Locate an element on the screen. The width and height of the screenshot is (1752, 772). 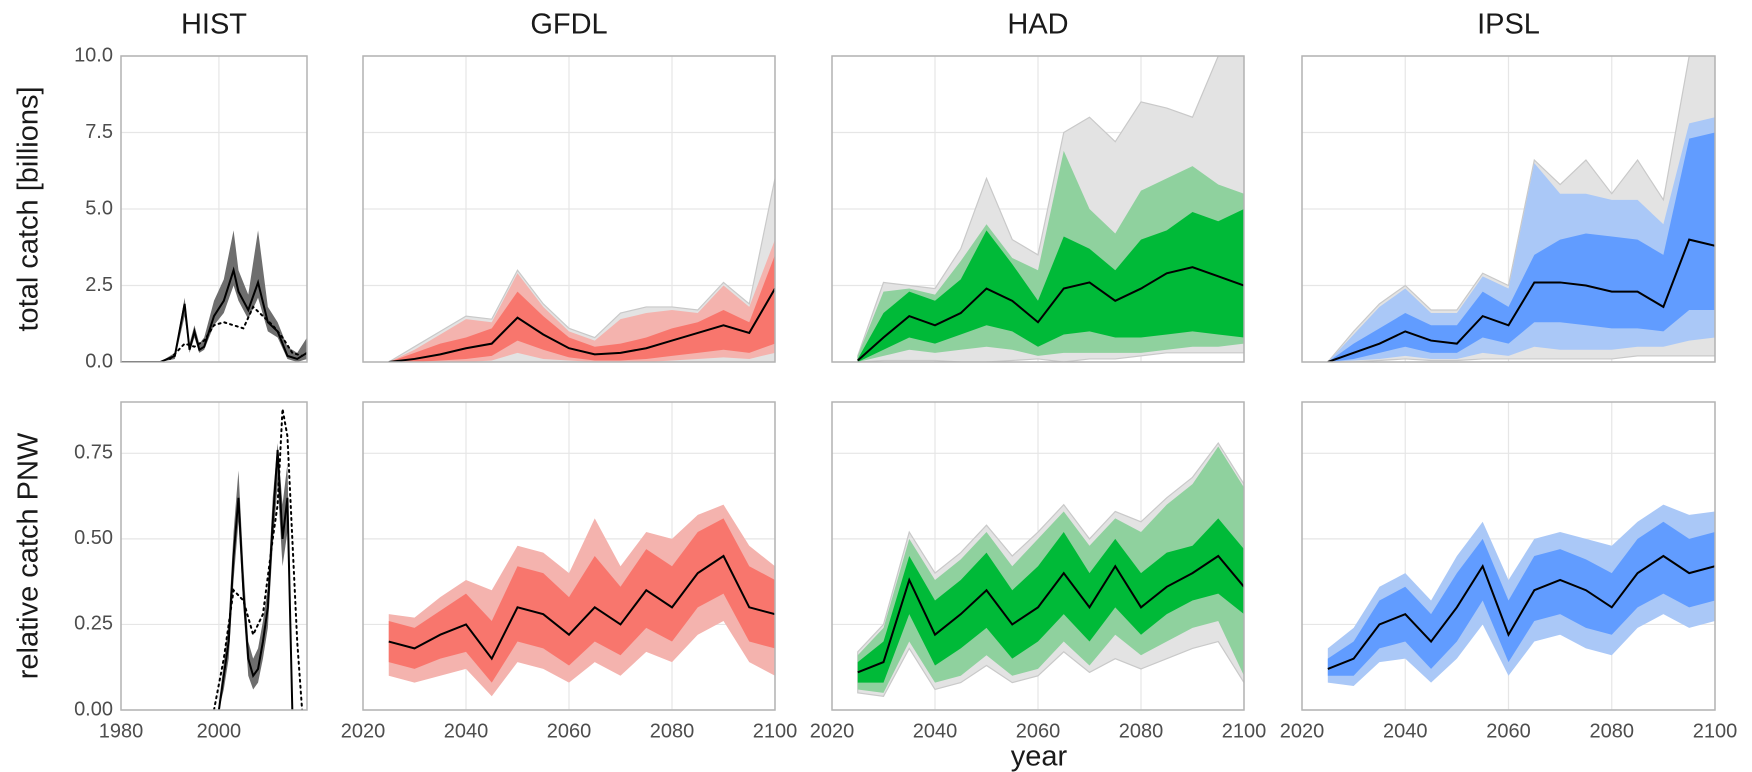
x-tick-label: 2000 is located at coordinates (219, 731).